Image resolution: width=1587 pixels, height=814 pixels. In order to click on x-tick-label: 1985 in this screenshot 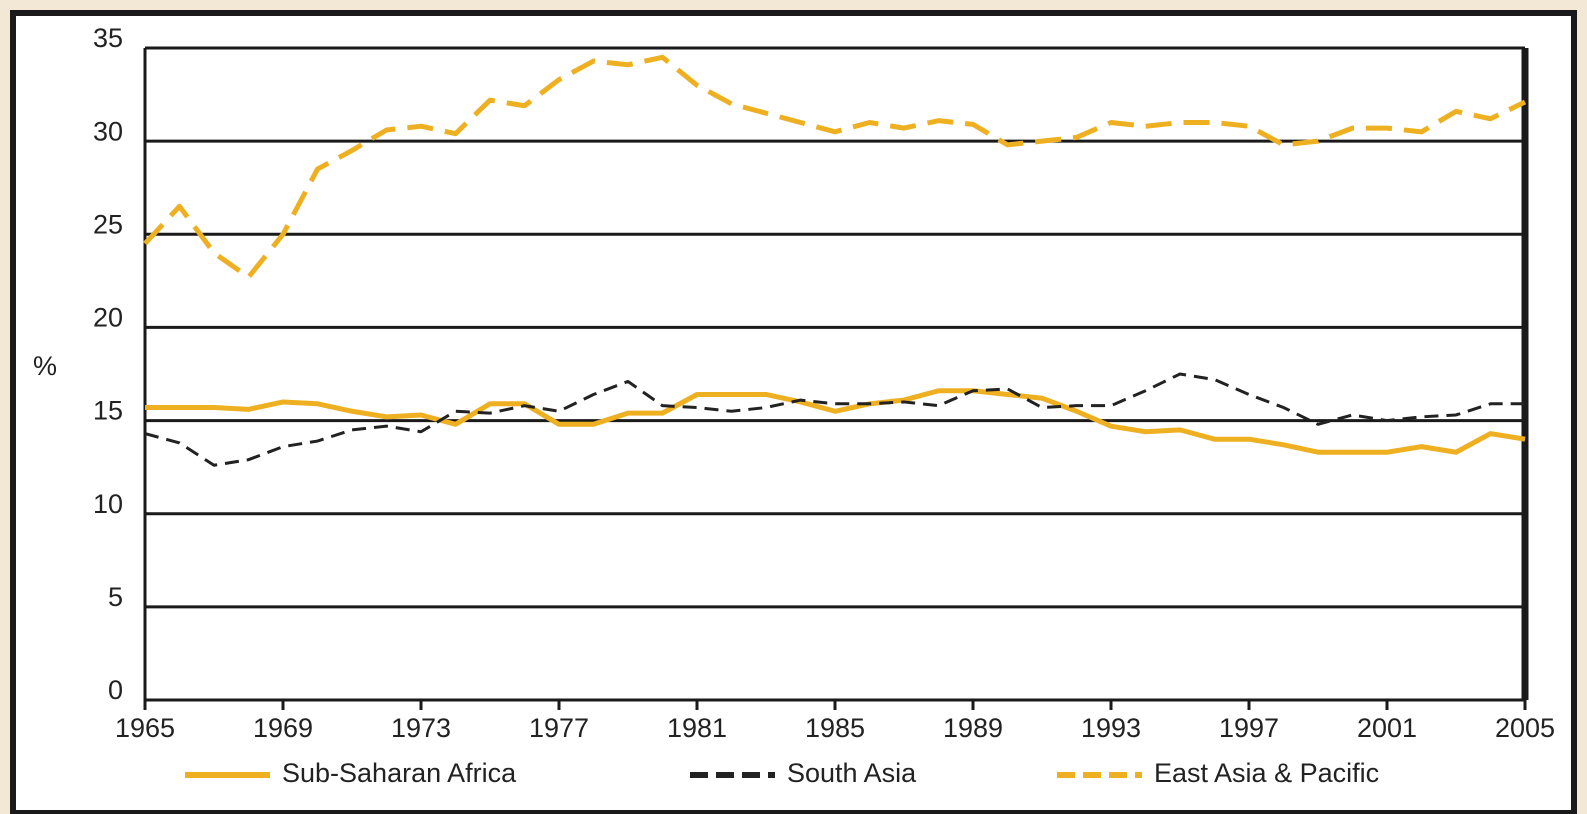, I will do `click(835, 728)`.